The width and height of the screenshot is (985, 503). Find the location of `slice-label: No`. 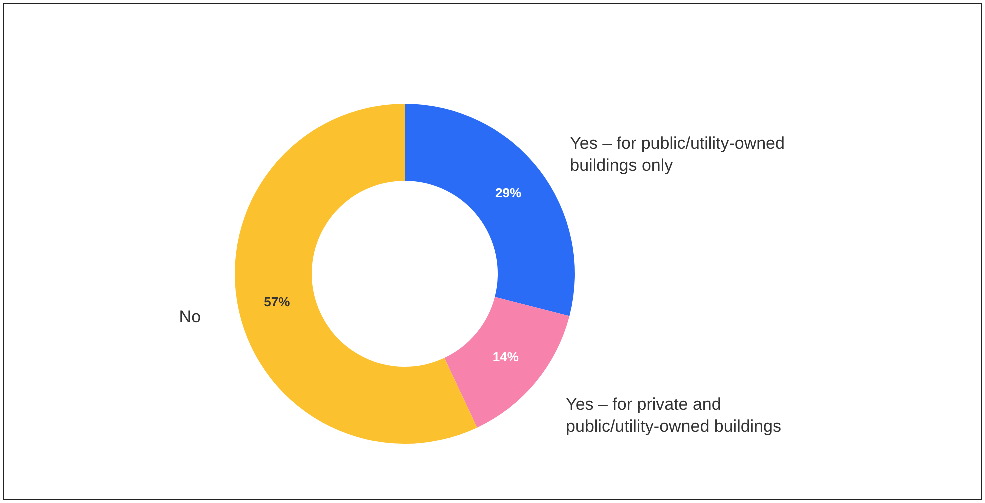

slice-label: No is located at coordinates (190, 317).